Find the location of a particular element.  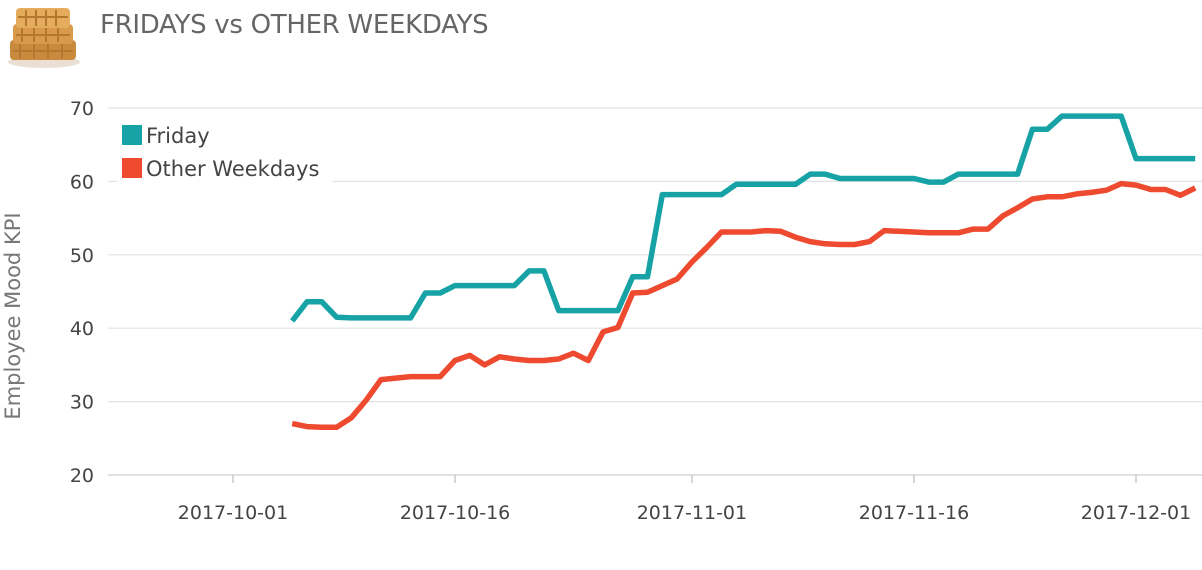

y-axis-title: Employee Mood KPI is located at coordinates (13, 315).